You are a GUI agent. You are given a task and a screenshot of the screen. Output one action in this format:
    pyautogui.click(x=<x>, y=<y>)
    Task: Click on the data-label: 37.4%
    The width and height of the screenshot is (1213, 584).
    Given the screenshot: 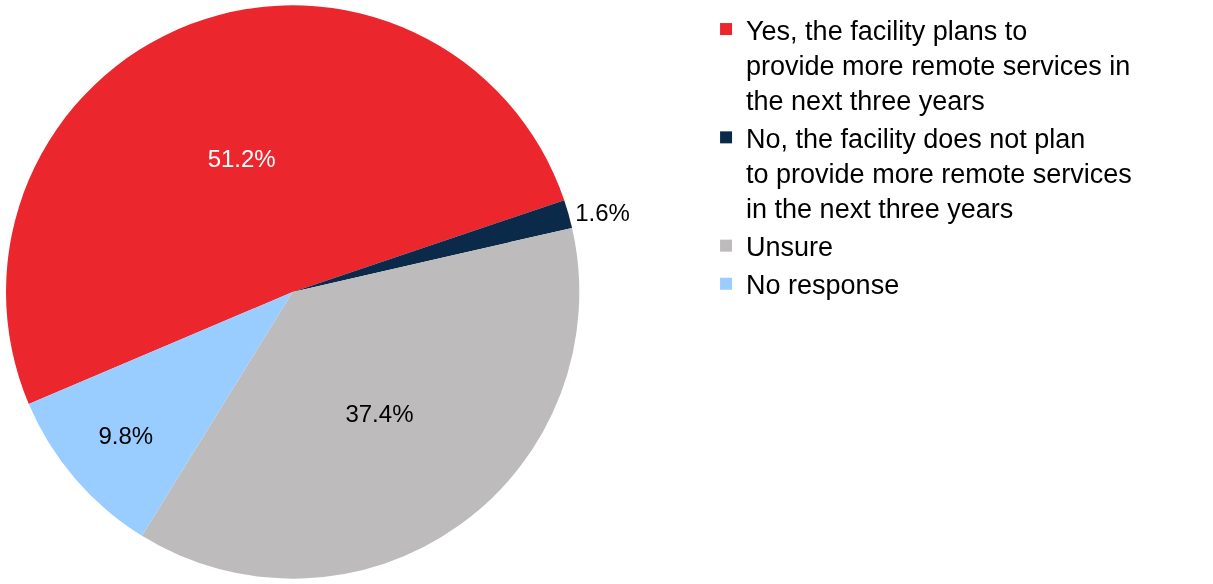 What is the action you would take?
    pyautogui.click(x=379, y=413)
    